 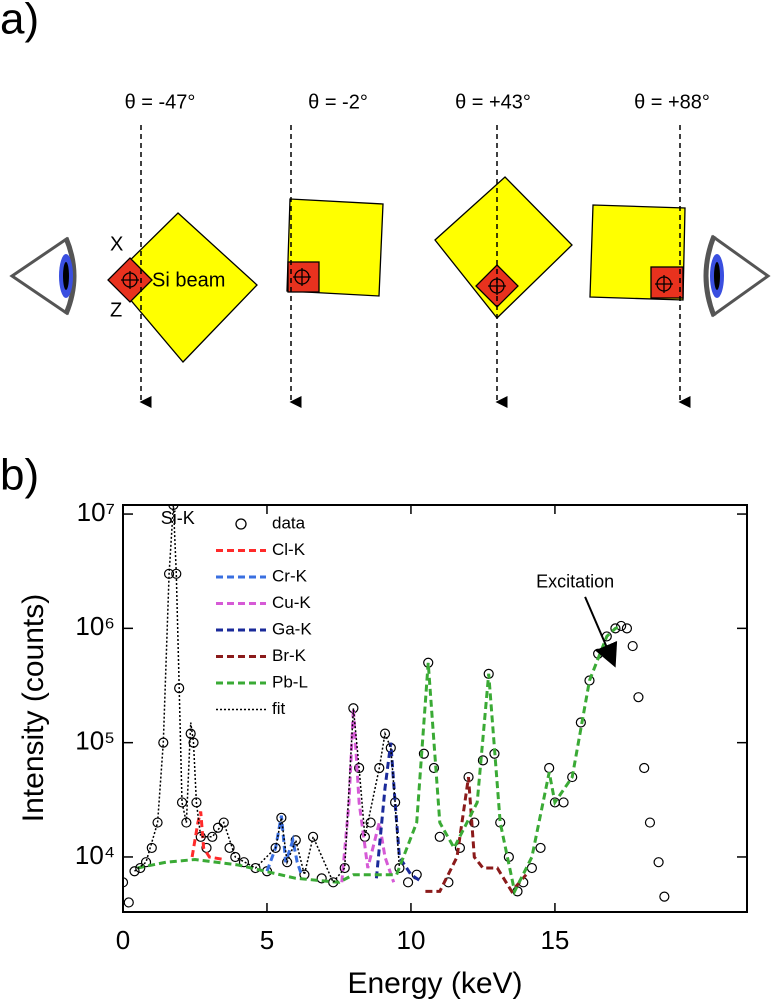 I want to click on panel-label: b), so click(x=19, y=475).